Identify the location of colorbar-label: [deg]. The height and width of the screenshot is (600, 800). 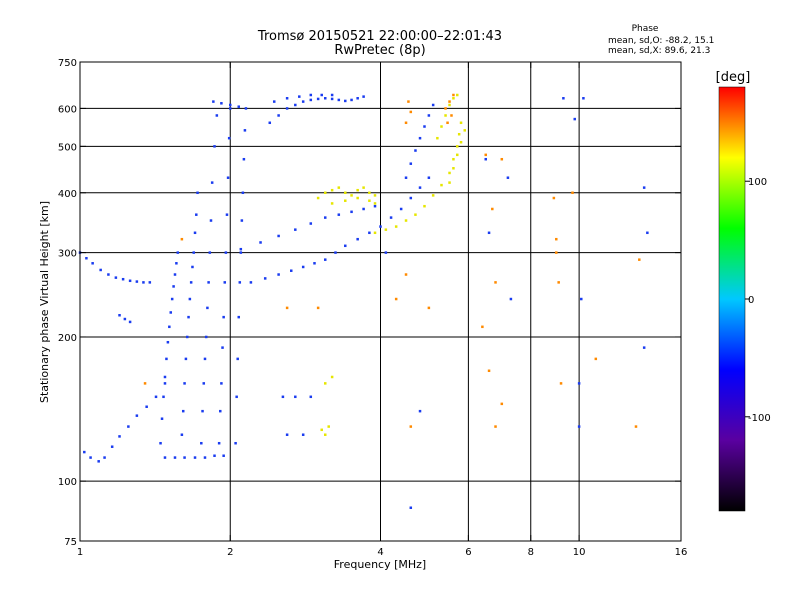
(733, 77).